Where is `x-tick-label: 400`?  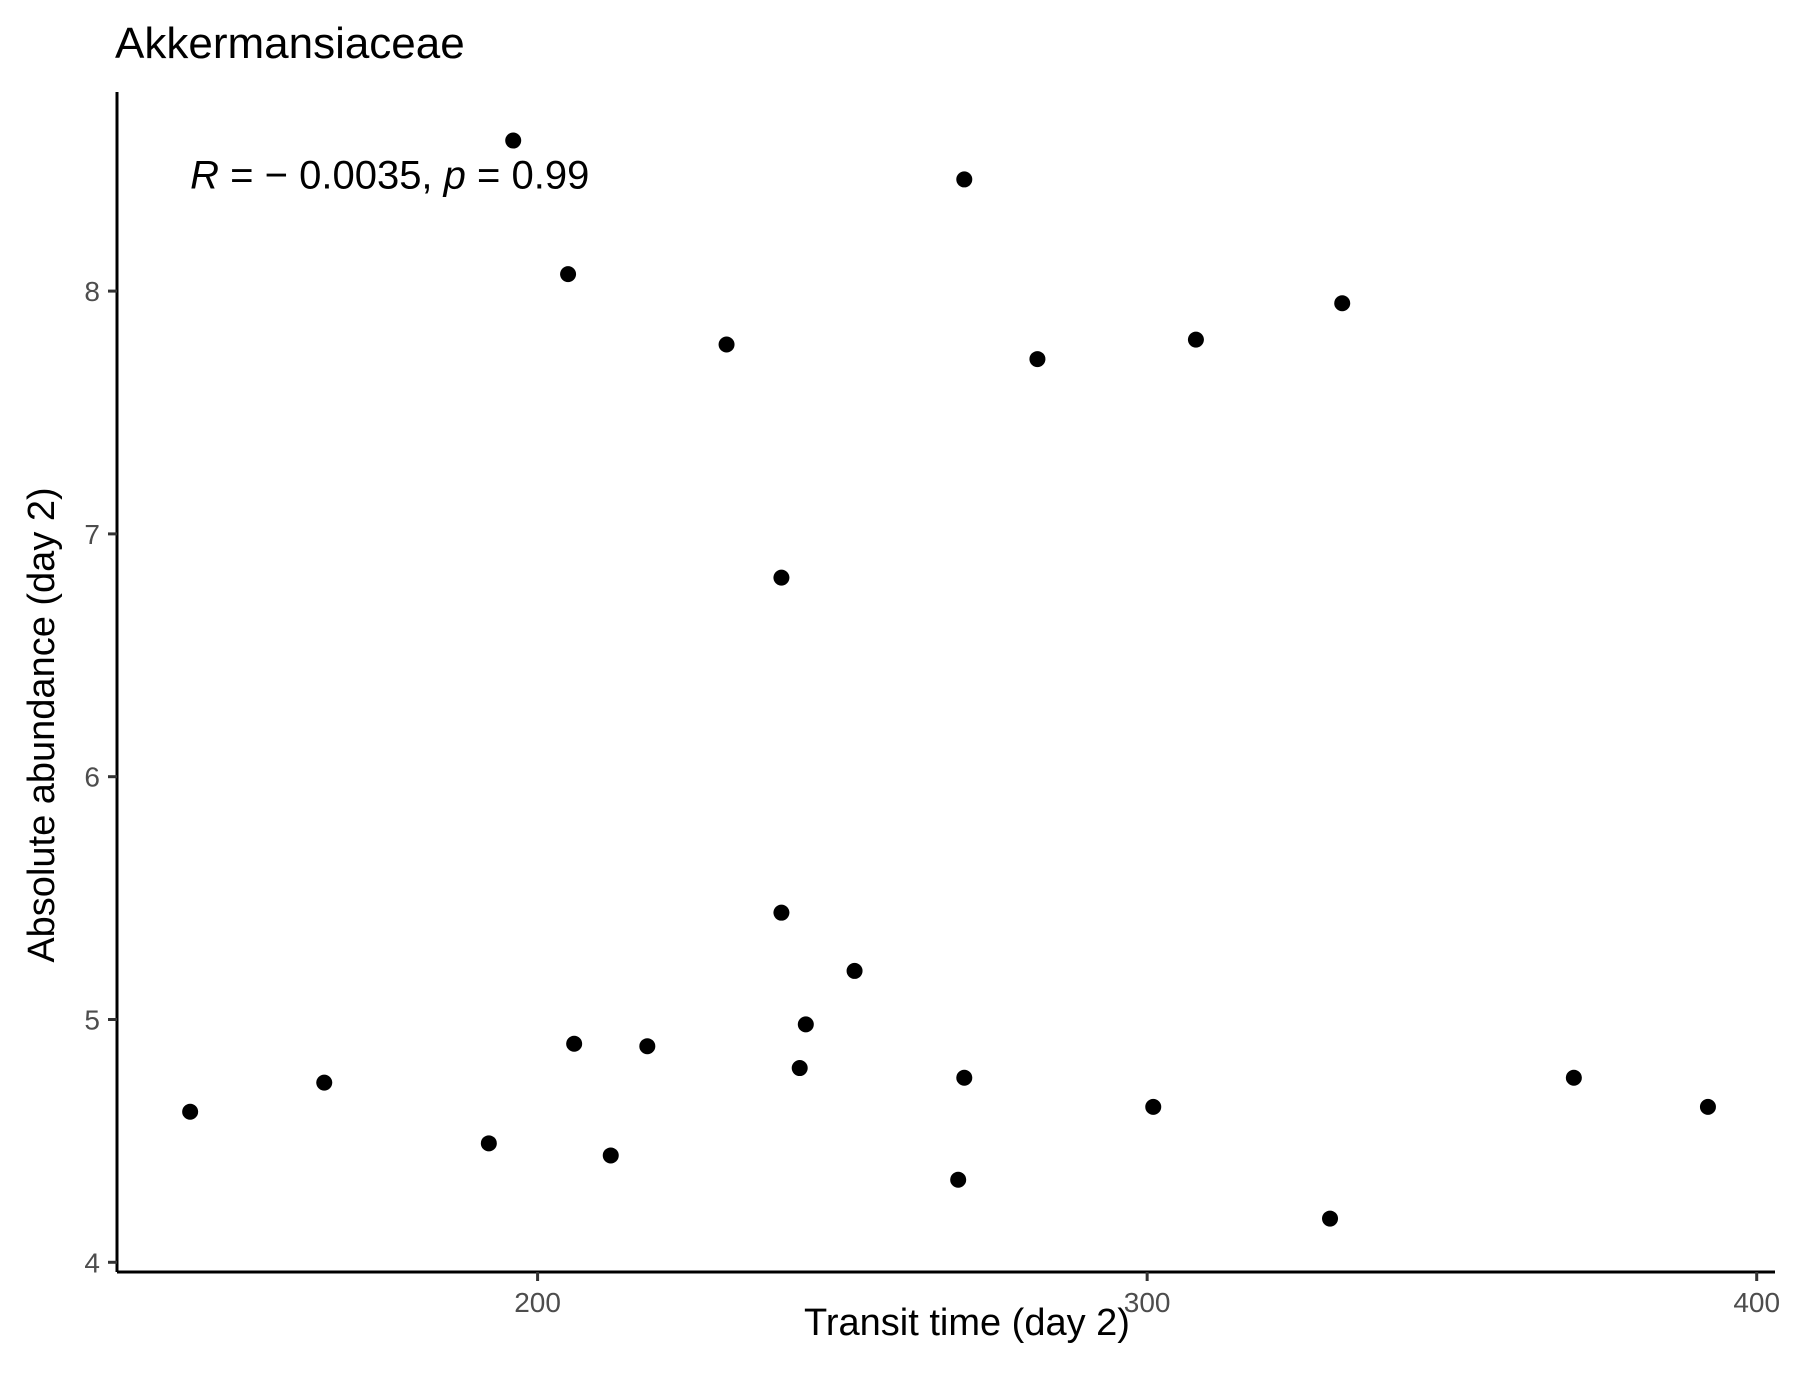 x-tick-label: 400 is located at coordinates (1756, 1302).